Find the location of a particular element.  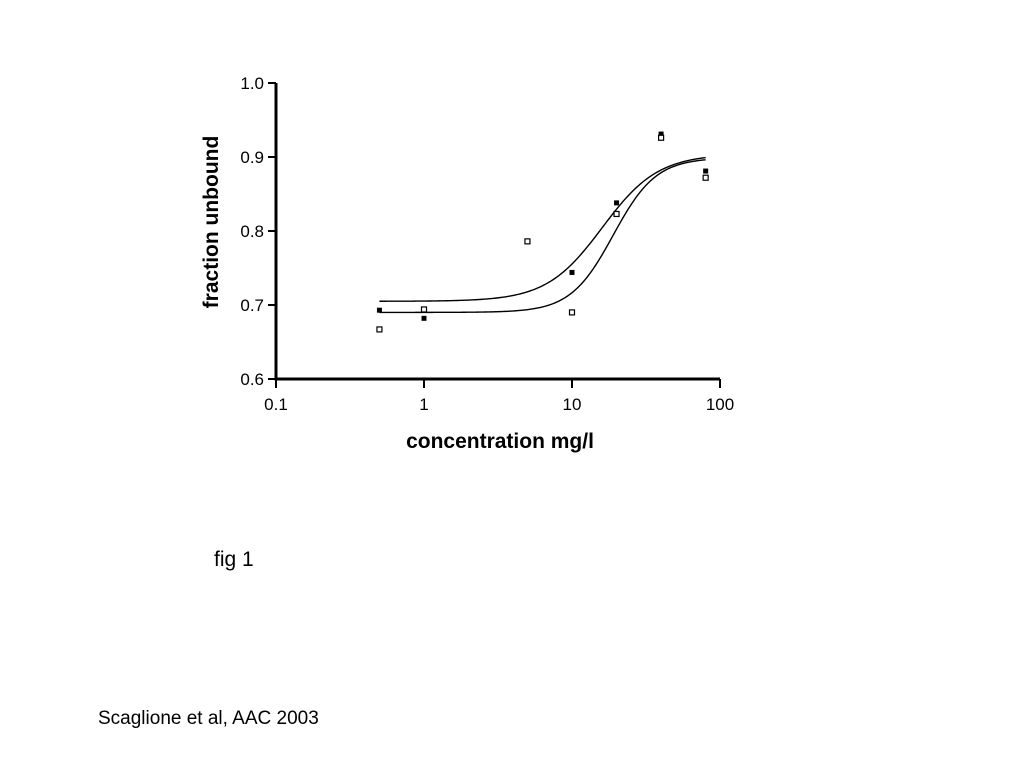

data-points is located at coordinates (542, 232).